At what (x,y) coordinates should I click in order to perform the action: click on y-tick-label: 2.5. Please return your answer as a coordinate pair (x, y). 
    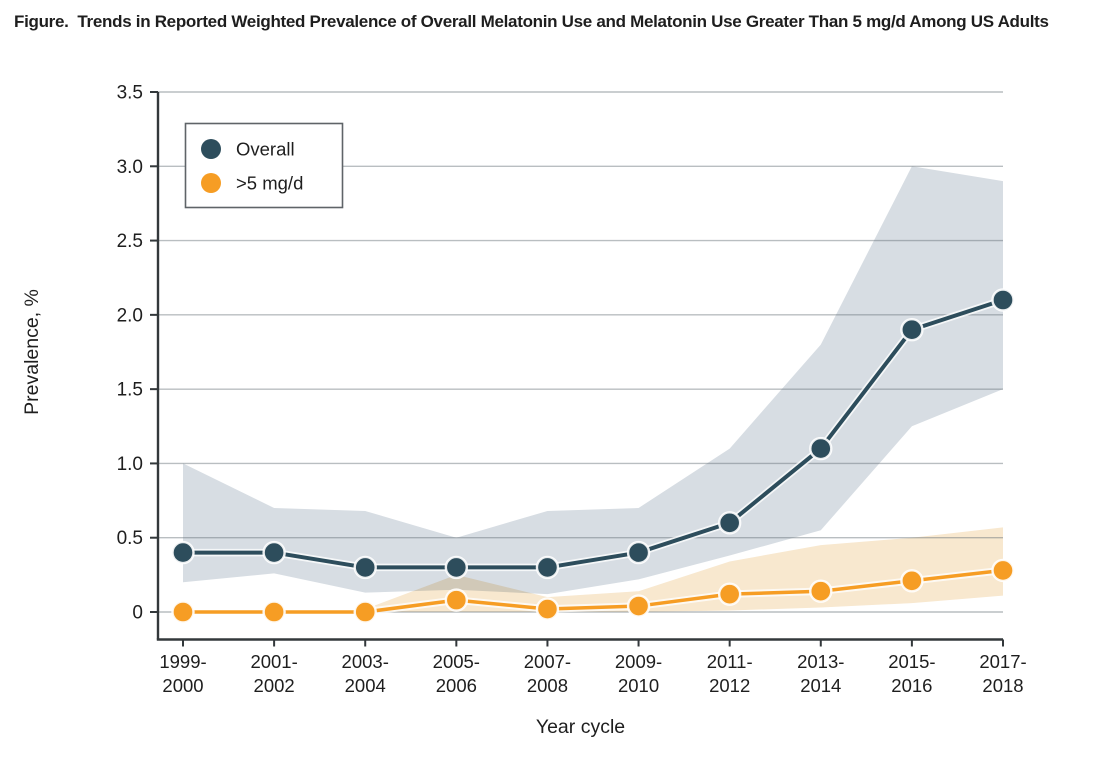
    Looking at the image, I should click on (130, 241).